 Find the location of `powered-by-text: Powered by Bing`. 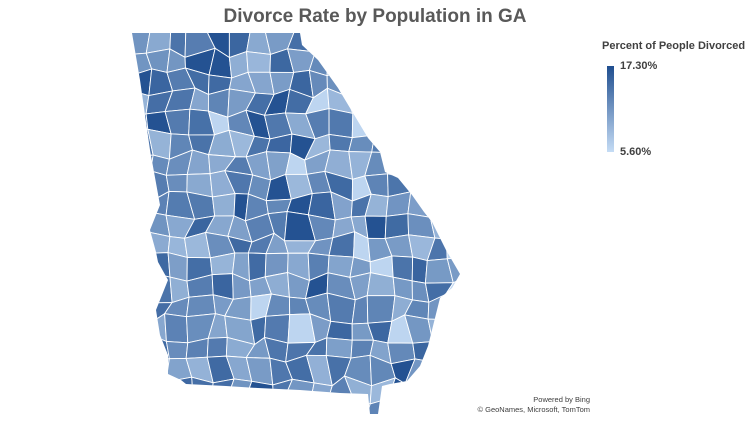

powered-by-text: Powered by Bing is located at coordinates (561, 399).